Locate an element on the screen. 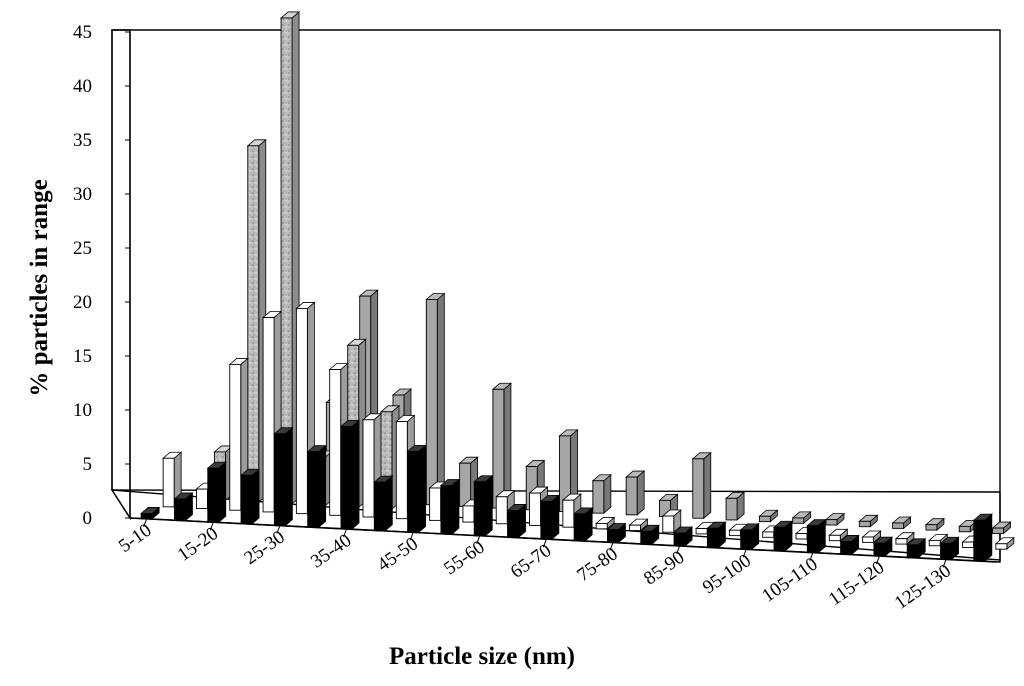 Image resolution: width=1024 pixels, height=686 pixels. x-tick-label: 55-60 is located at coordinates (464, 558).